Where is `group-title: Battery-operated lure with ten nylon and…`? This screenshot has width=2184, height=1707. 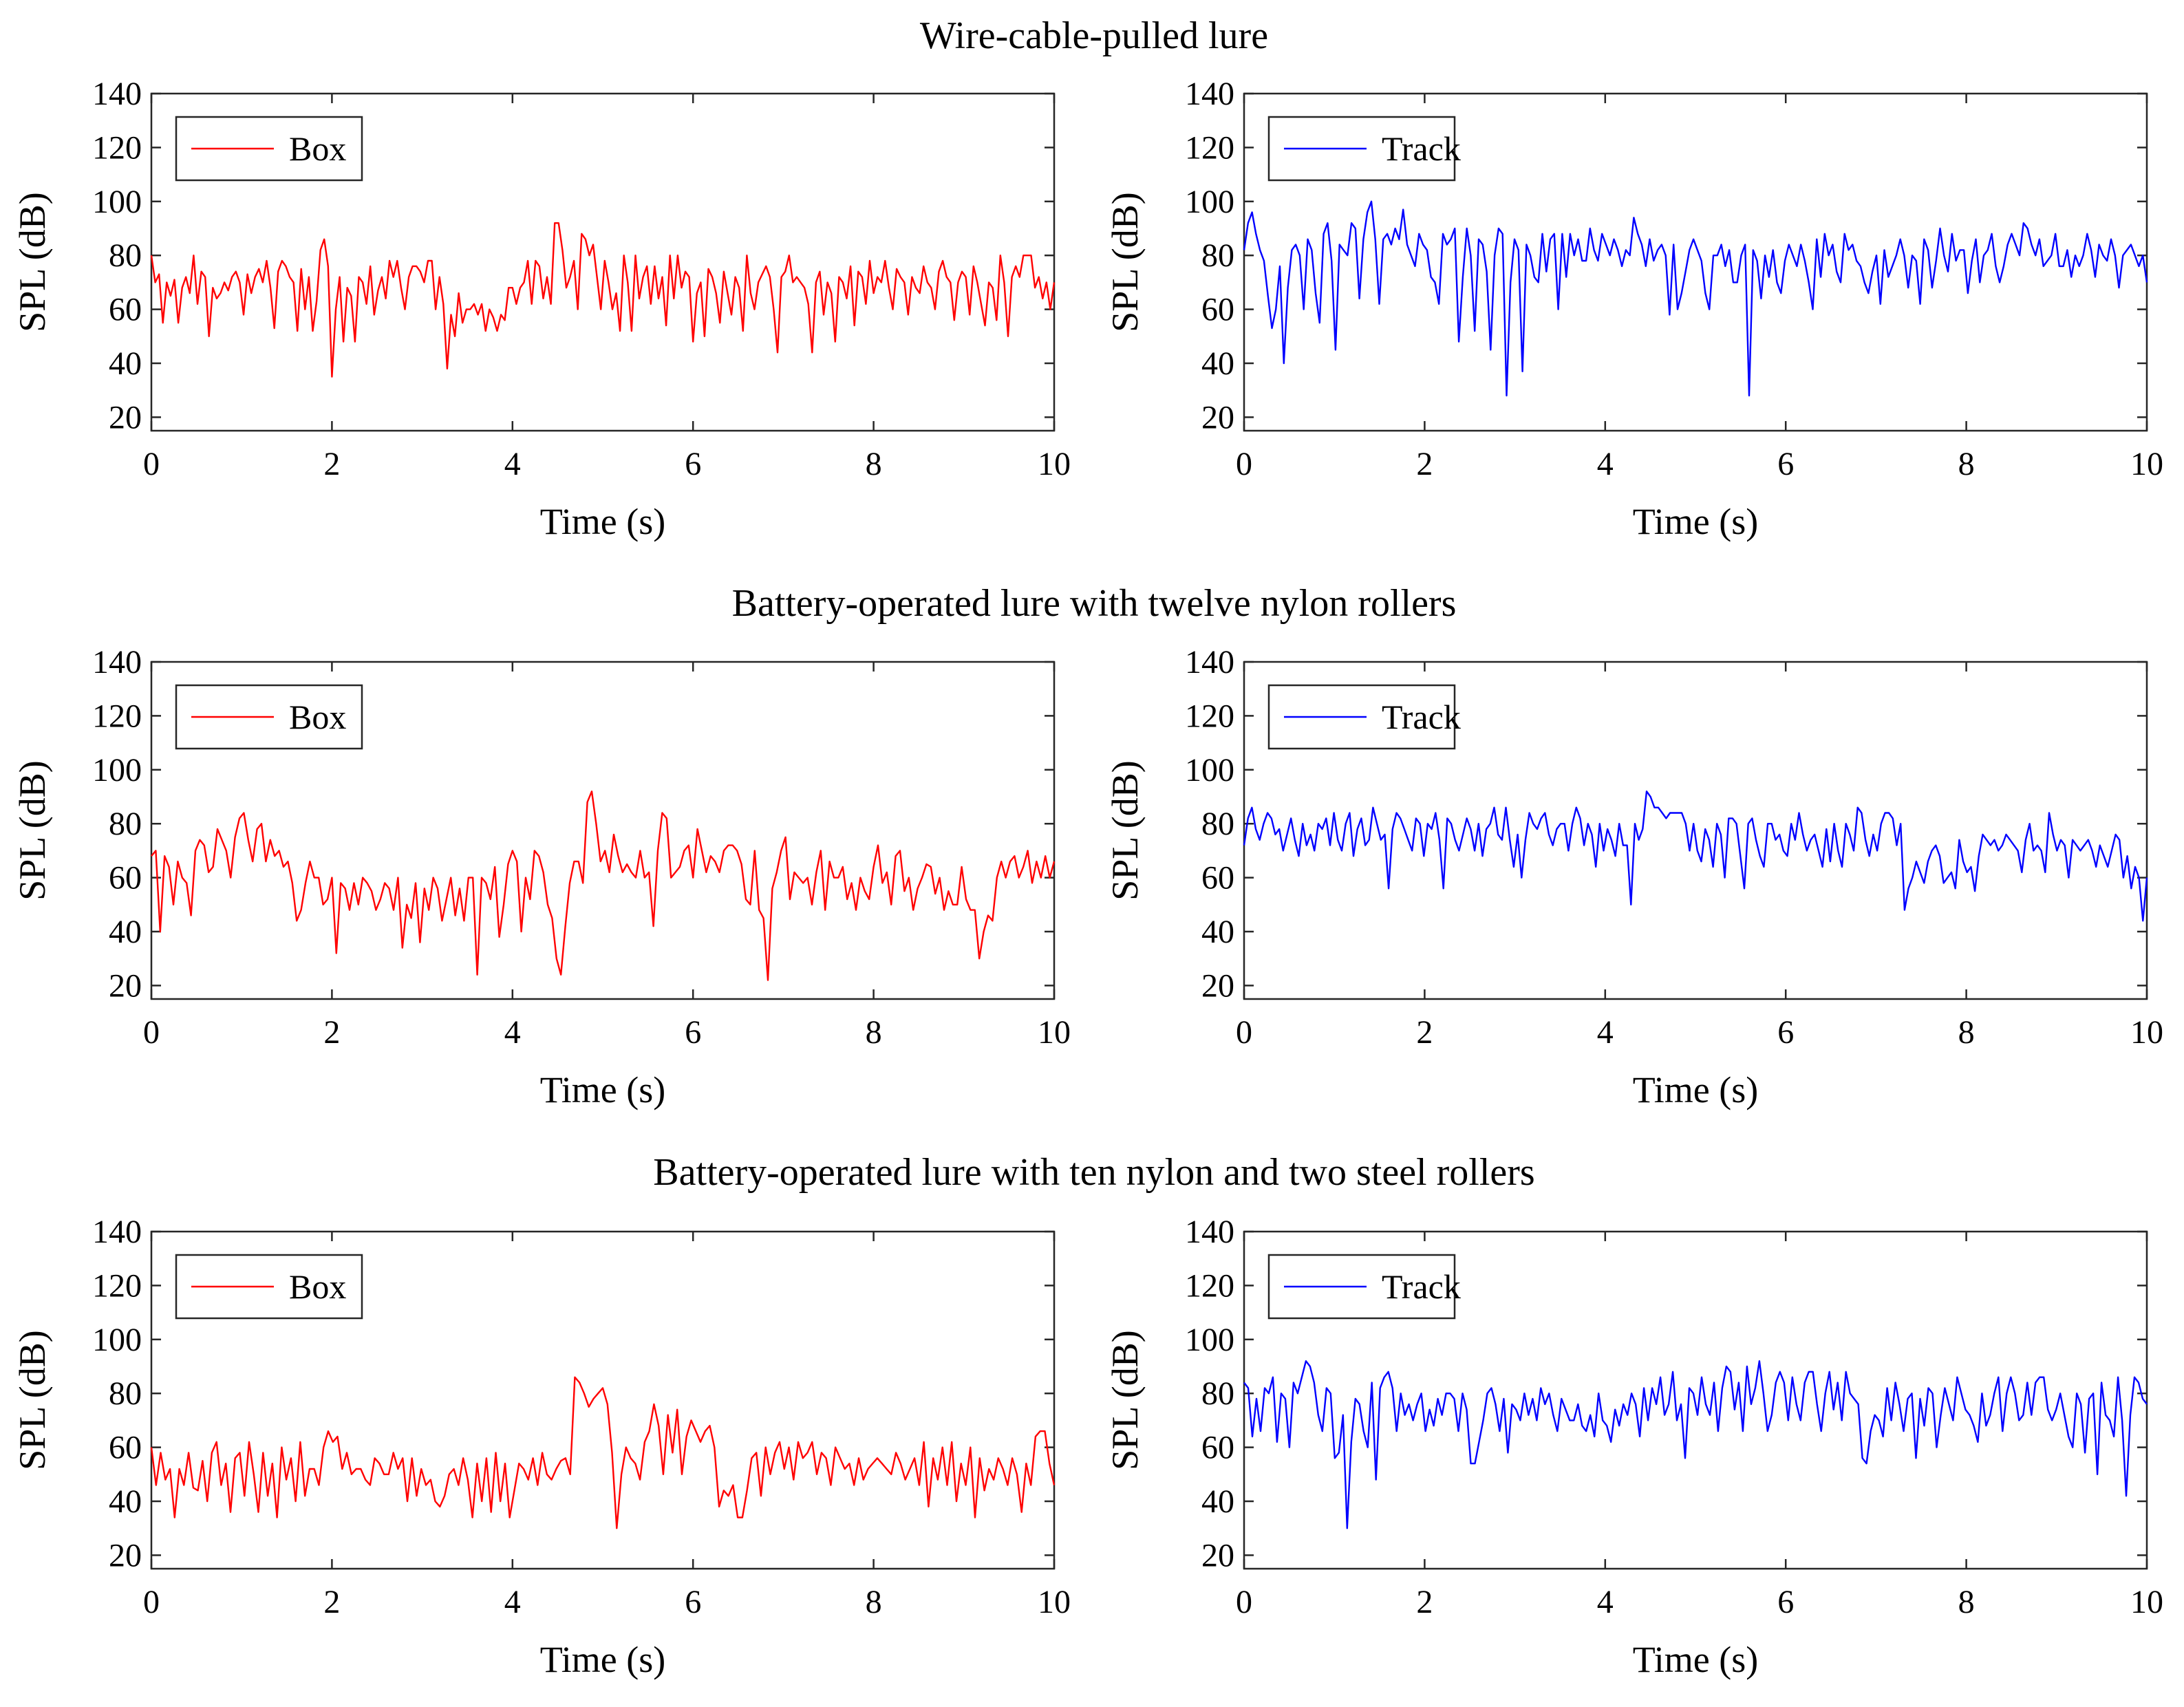 group-title: Battery-operated lure with ten nylon and… is located at coordinates (1093, 1172).